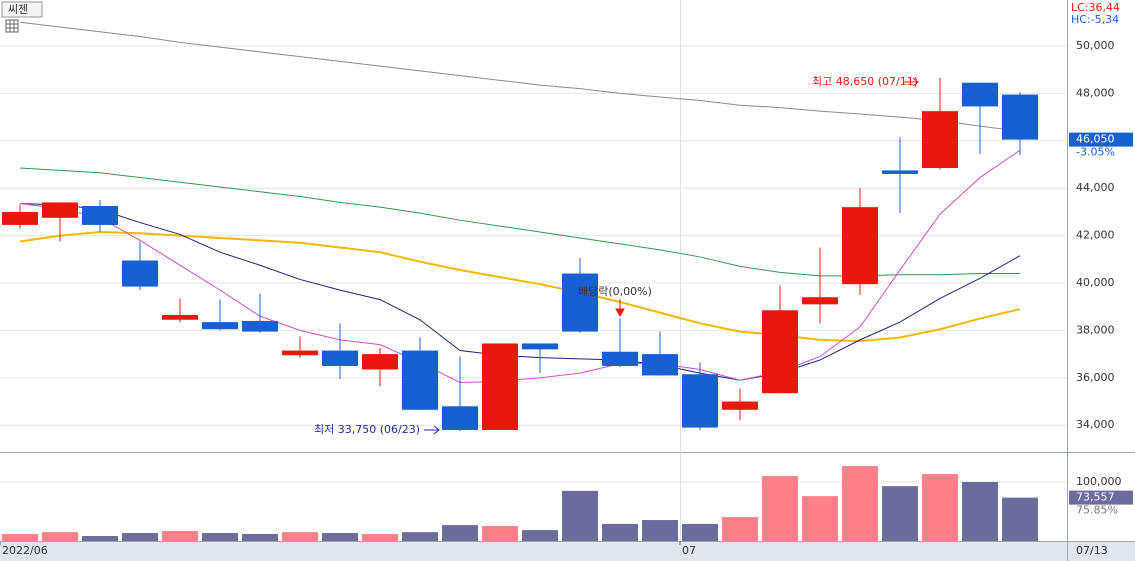 The image size is (1135, 561). I want to click on y-tick-label: 38,000, so click(1095, 329).